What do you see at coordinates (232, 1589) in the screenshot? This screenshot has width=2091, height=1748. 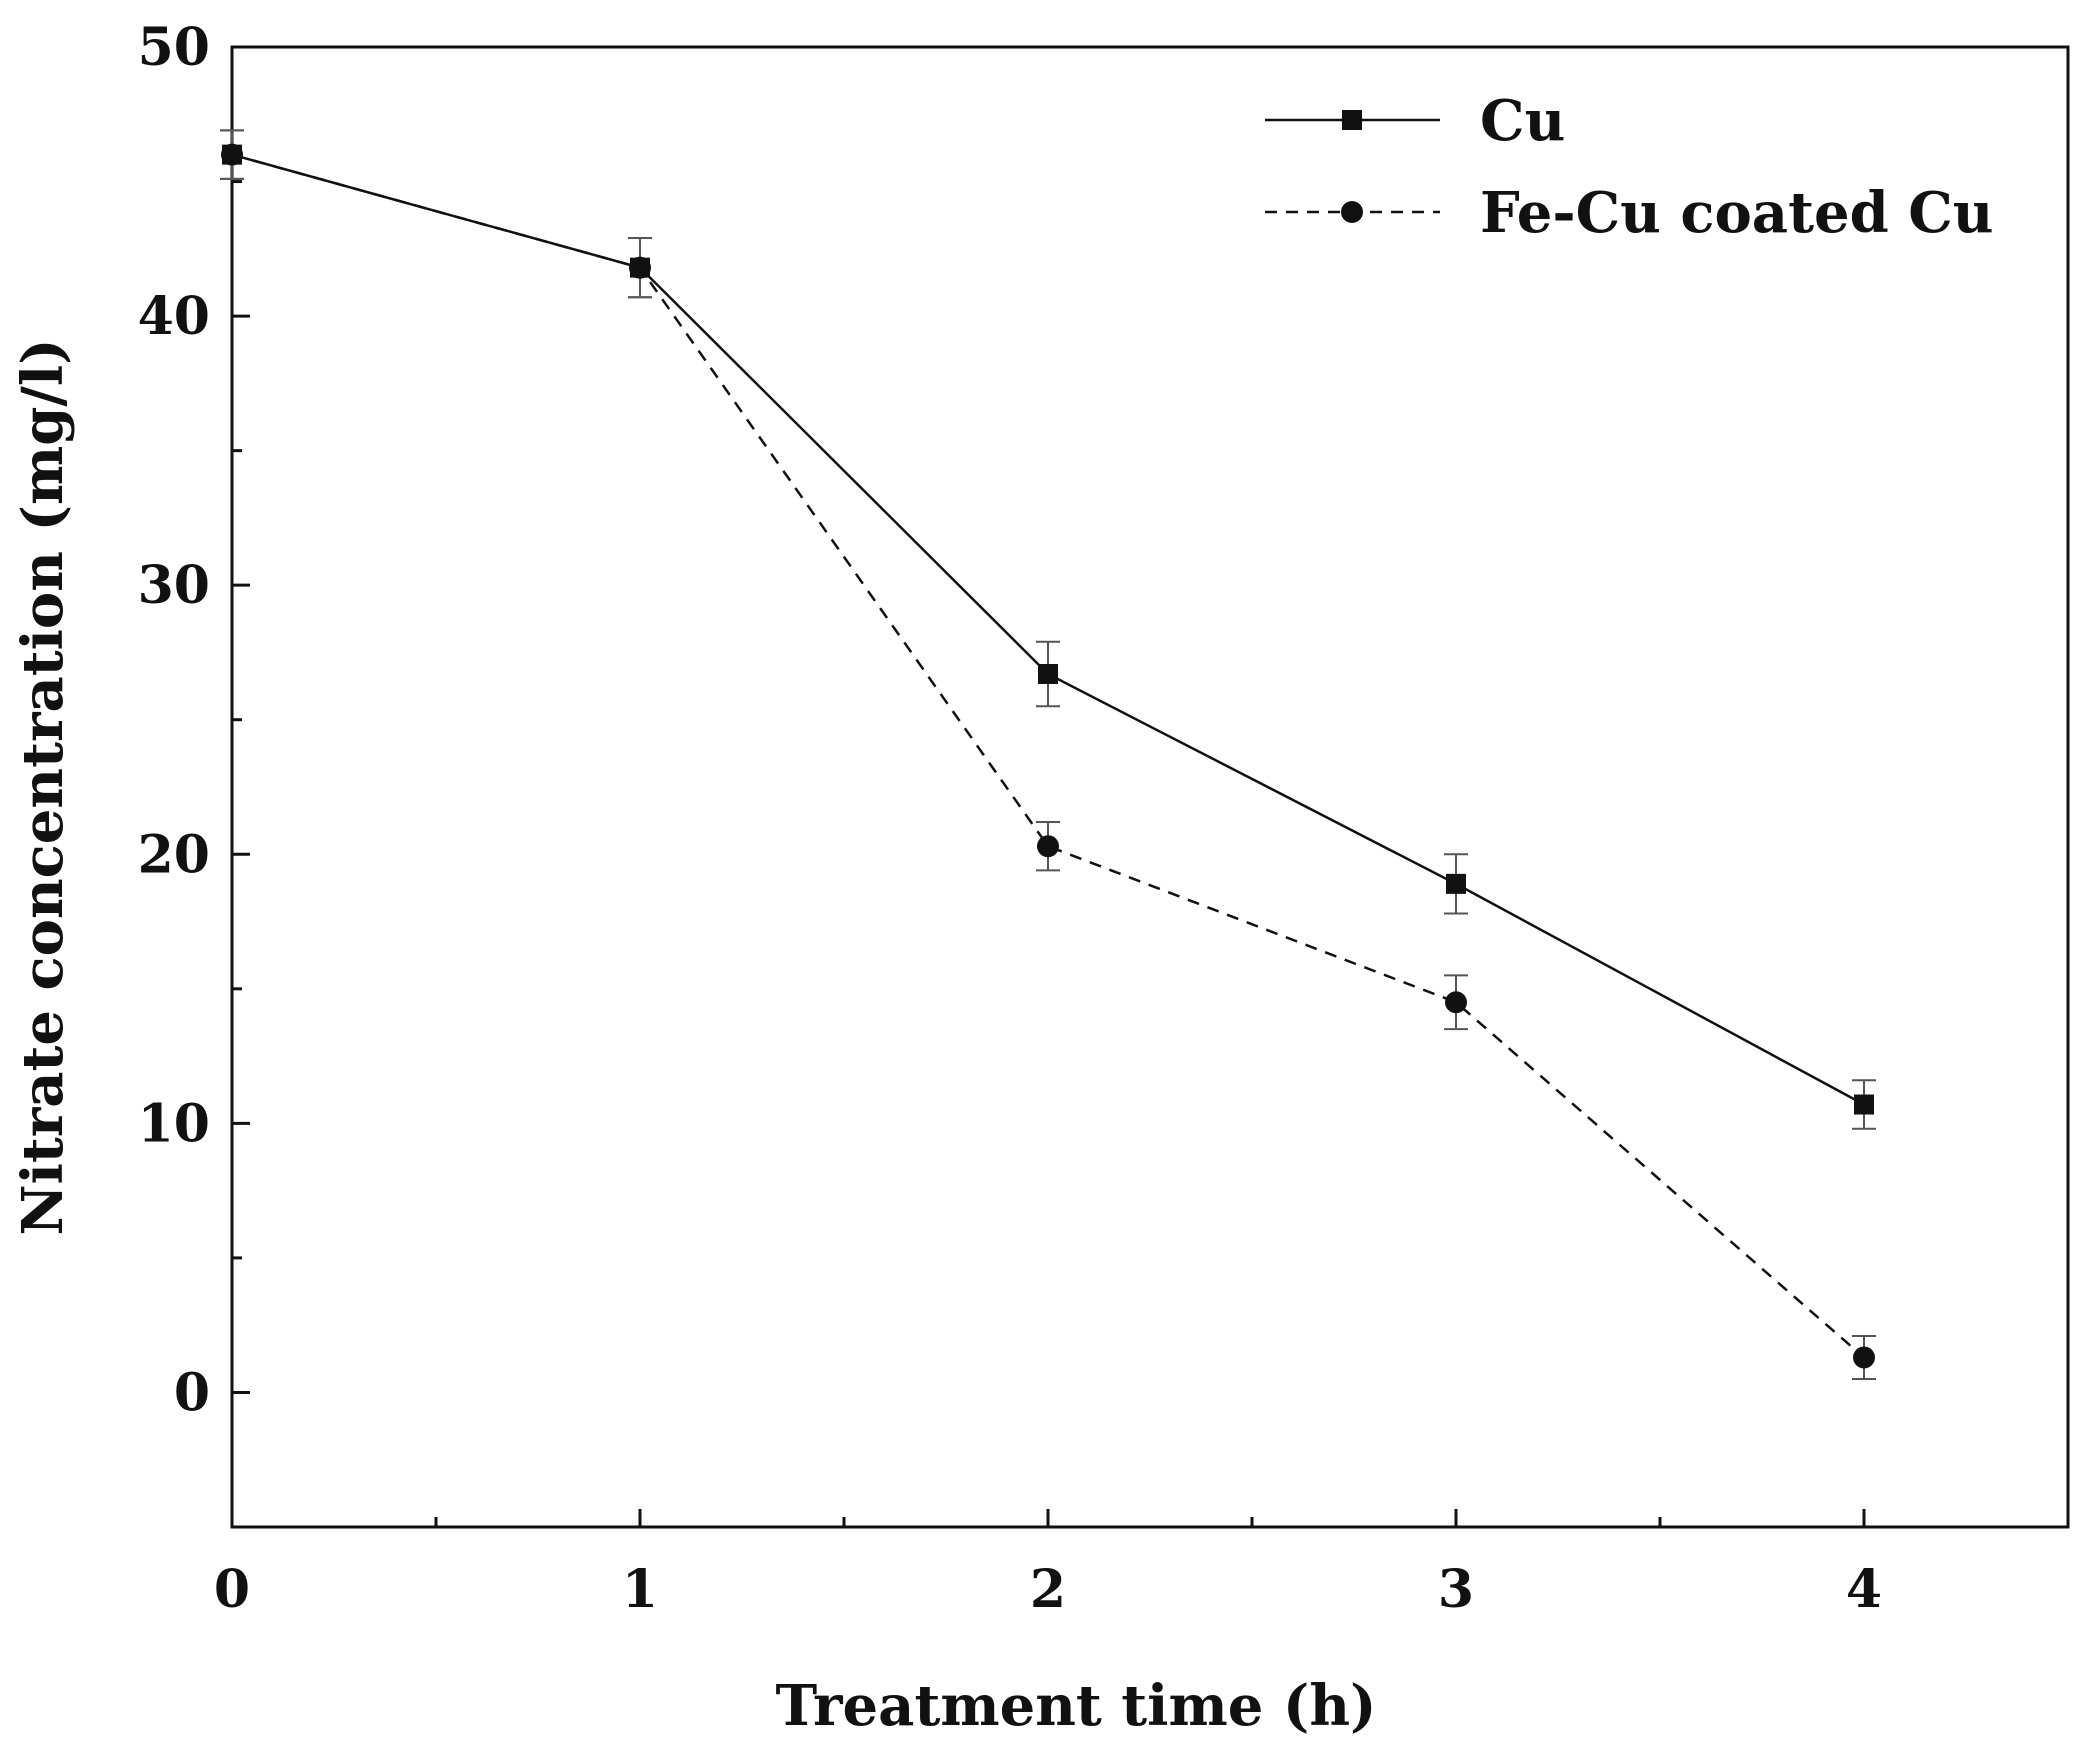 I see `x-tick-label: 0` at bounding box center [232, 1589].